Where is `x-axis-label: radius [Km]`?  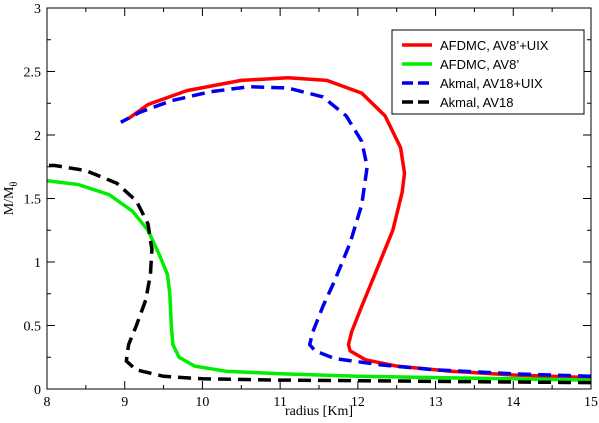 x-axis-label: radius [Km] is located at coordinates (319, 411).